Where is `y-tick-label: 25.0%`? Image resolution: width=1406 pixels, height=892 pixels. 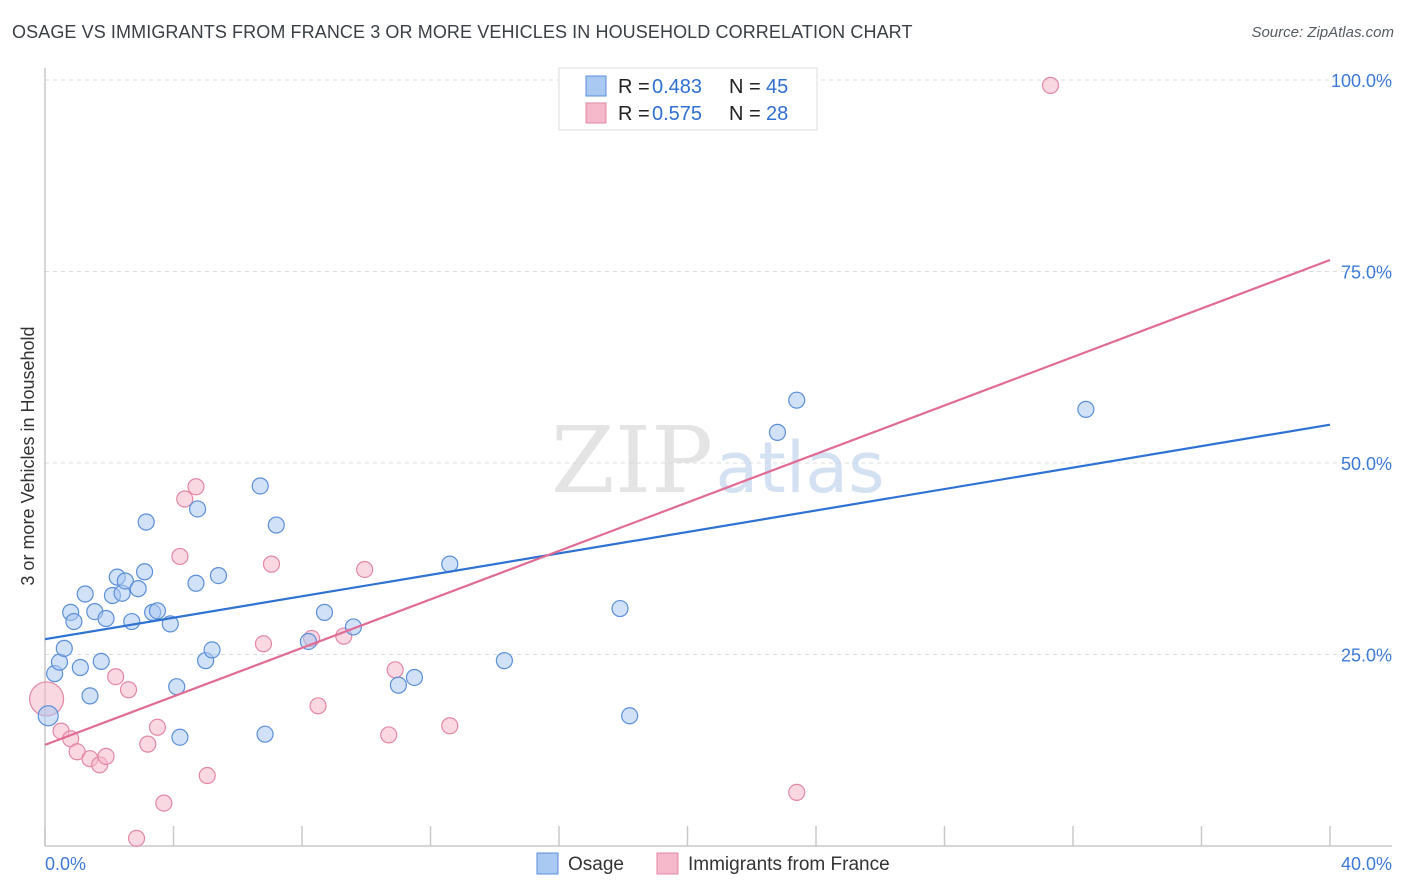
y-tick-label: 25.0% is located at coordinates (1366, 656).